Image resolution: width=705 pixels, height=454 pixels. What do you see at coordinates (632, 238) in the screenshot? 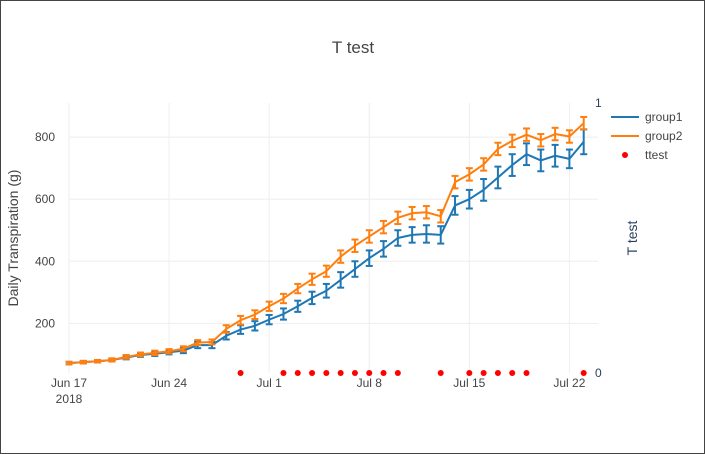
I see `y2-axis-label: T test` at bounding box center [632, 238].